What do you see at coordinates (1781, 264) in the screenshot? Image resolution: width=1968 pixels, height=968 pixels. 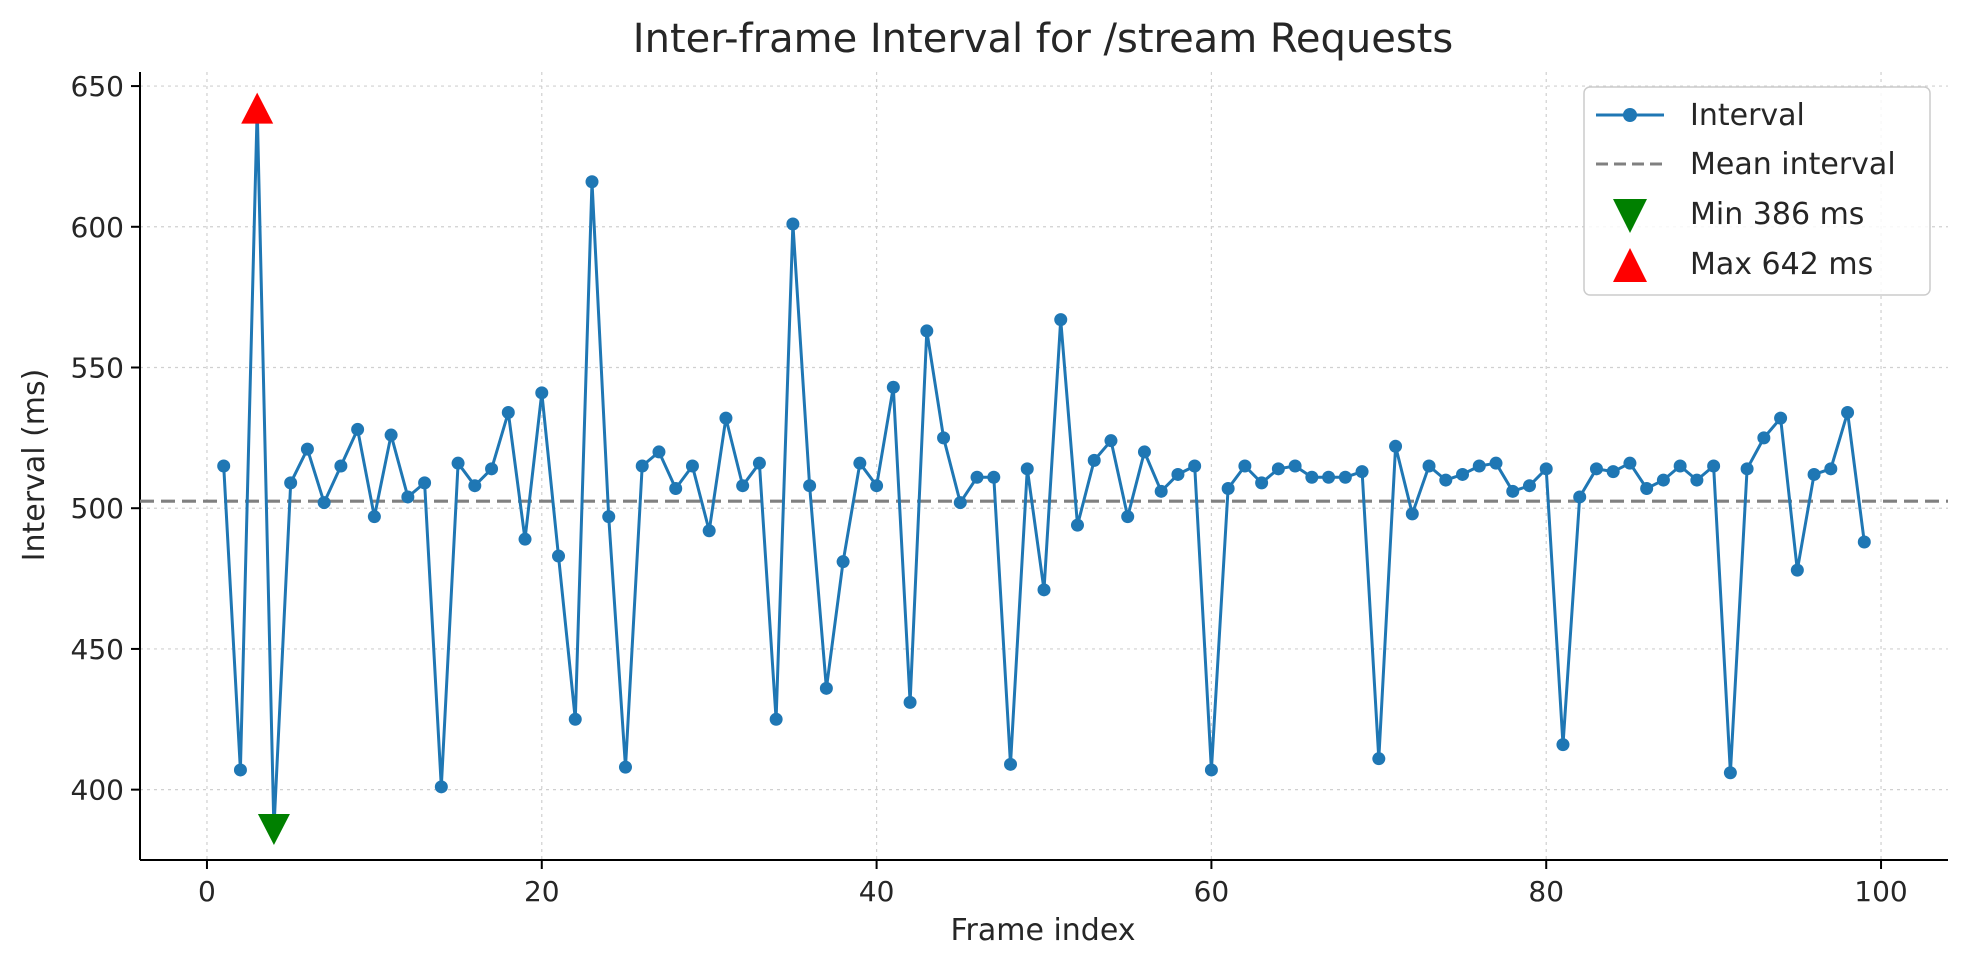 I see `legend-max-label: Max 642 ms` at bounding box center [1781, 264].